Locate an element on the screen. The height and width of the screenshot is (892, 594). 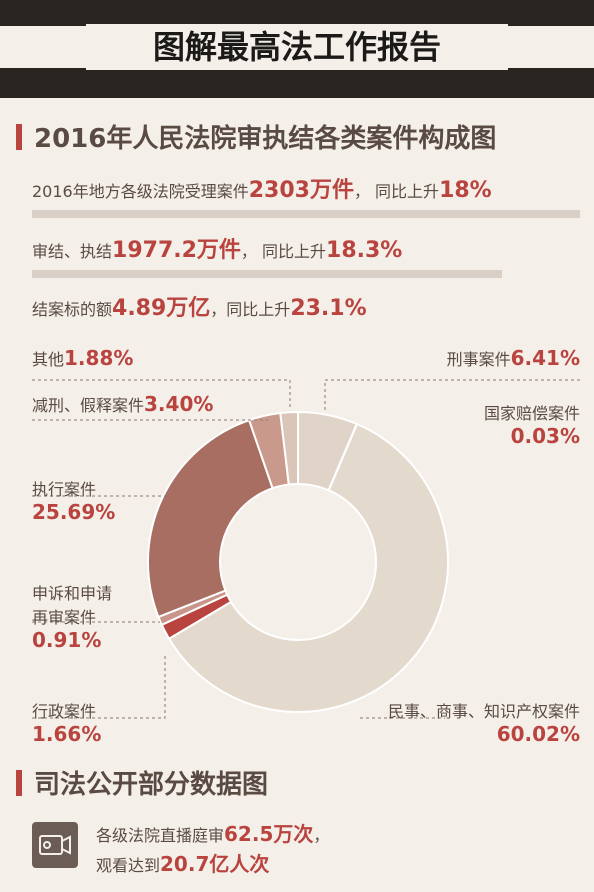
header: 图解最高法工作报告 is located at coordinates (297, 49).